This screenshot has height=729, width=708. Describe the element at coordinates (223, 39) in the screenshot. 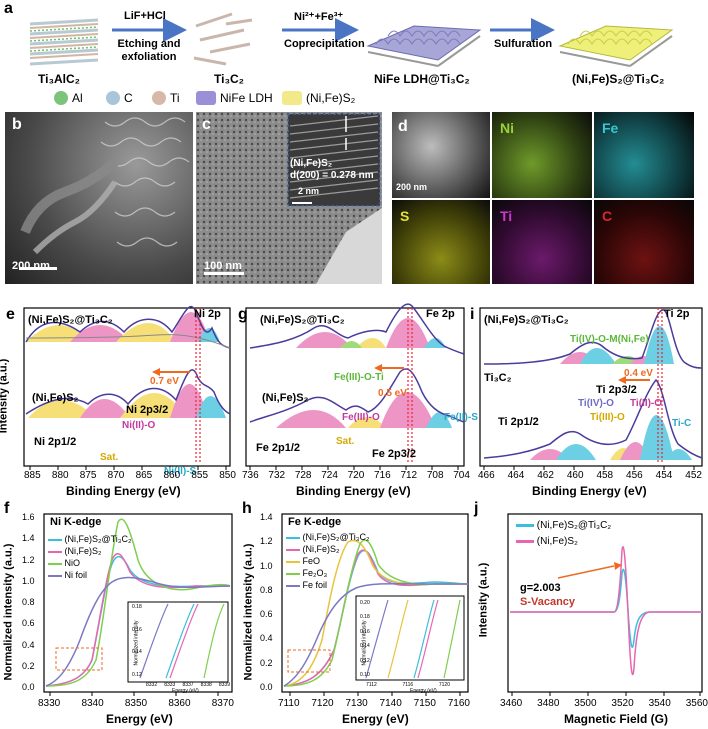

I see `ti3c2-illustration` at that location.